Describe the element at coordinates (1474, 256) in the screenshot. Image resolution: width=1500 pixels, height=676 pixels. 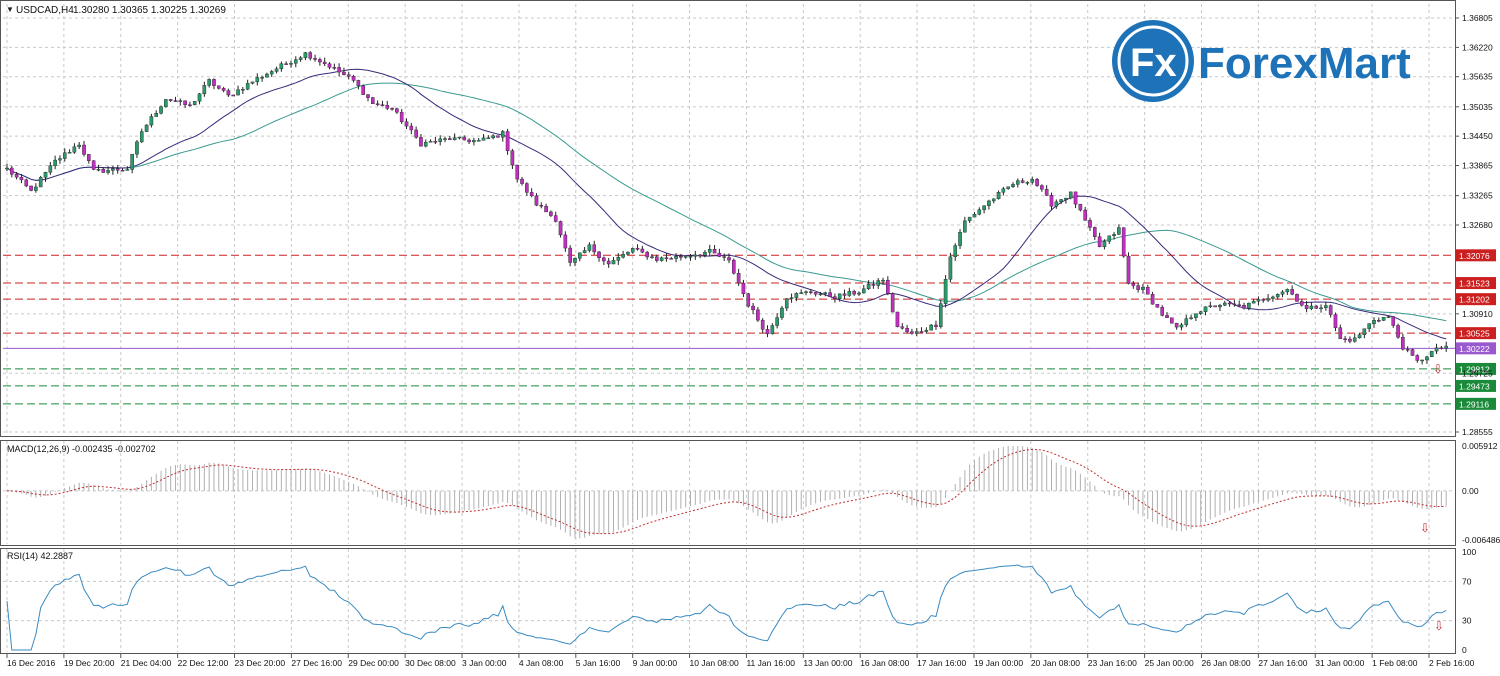
I see `level-tag-label: 1.32076` at that location.